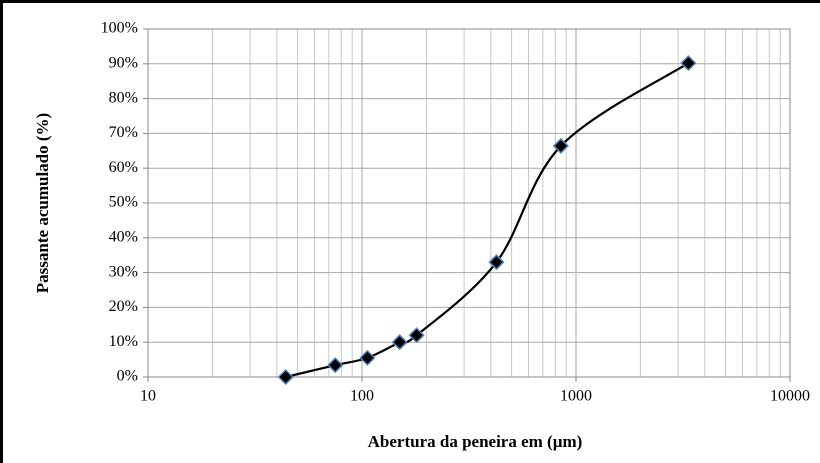  What do you see at coordinates (148, 396) in the screenshot?
I see `x-tick-label: 10` at bounding box center [148, 396].